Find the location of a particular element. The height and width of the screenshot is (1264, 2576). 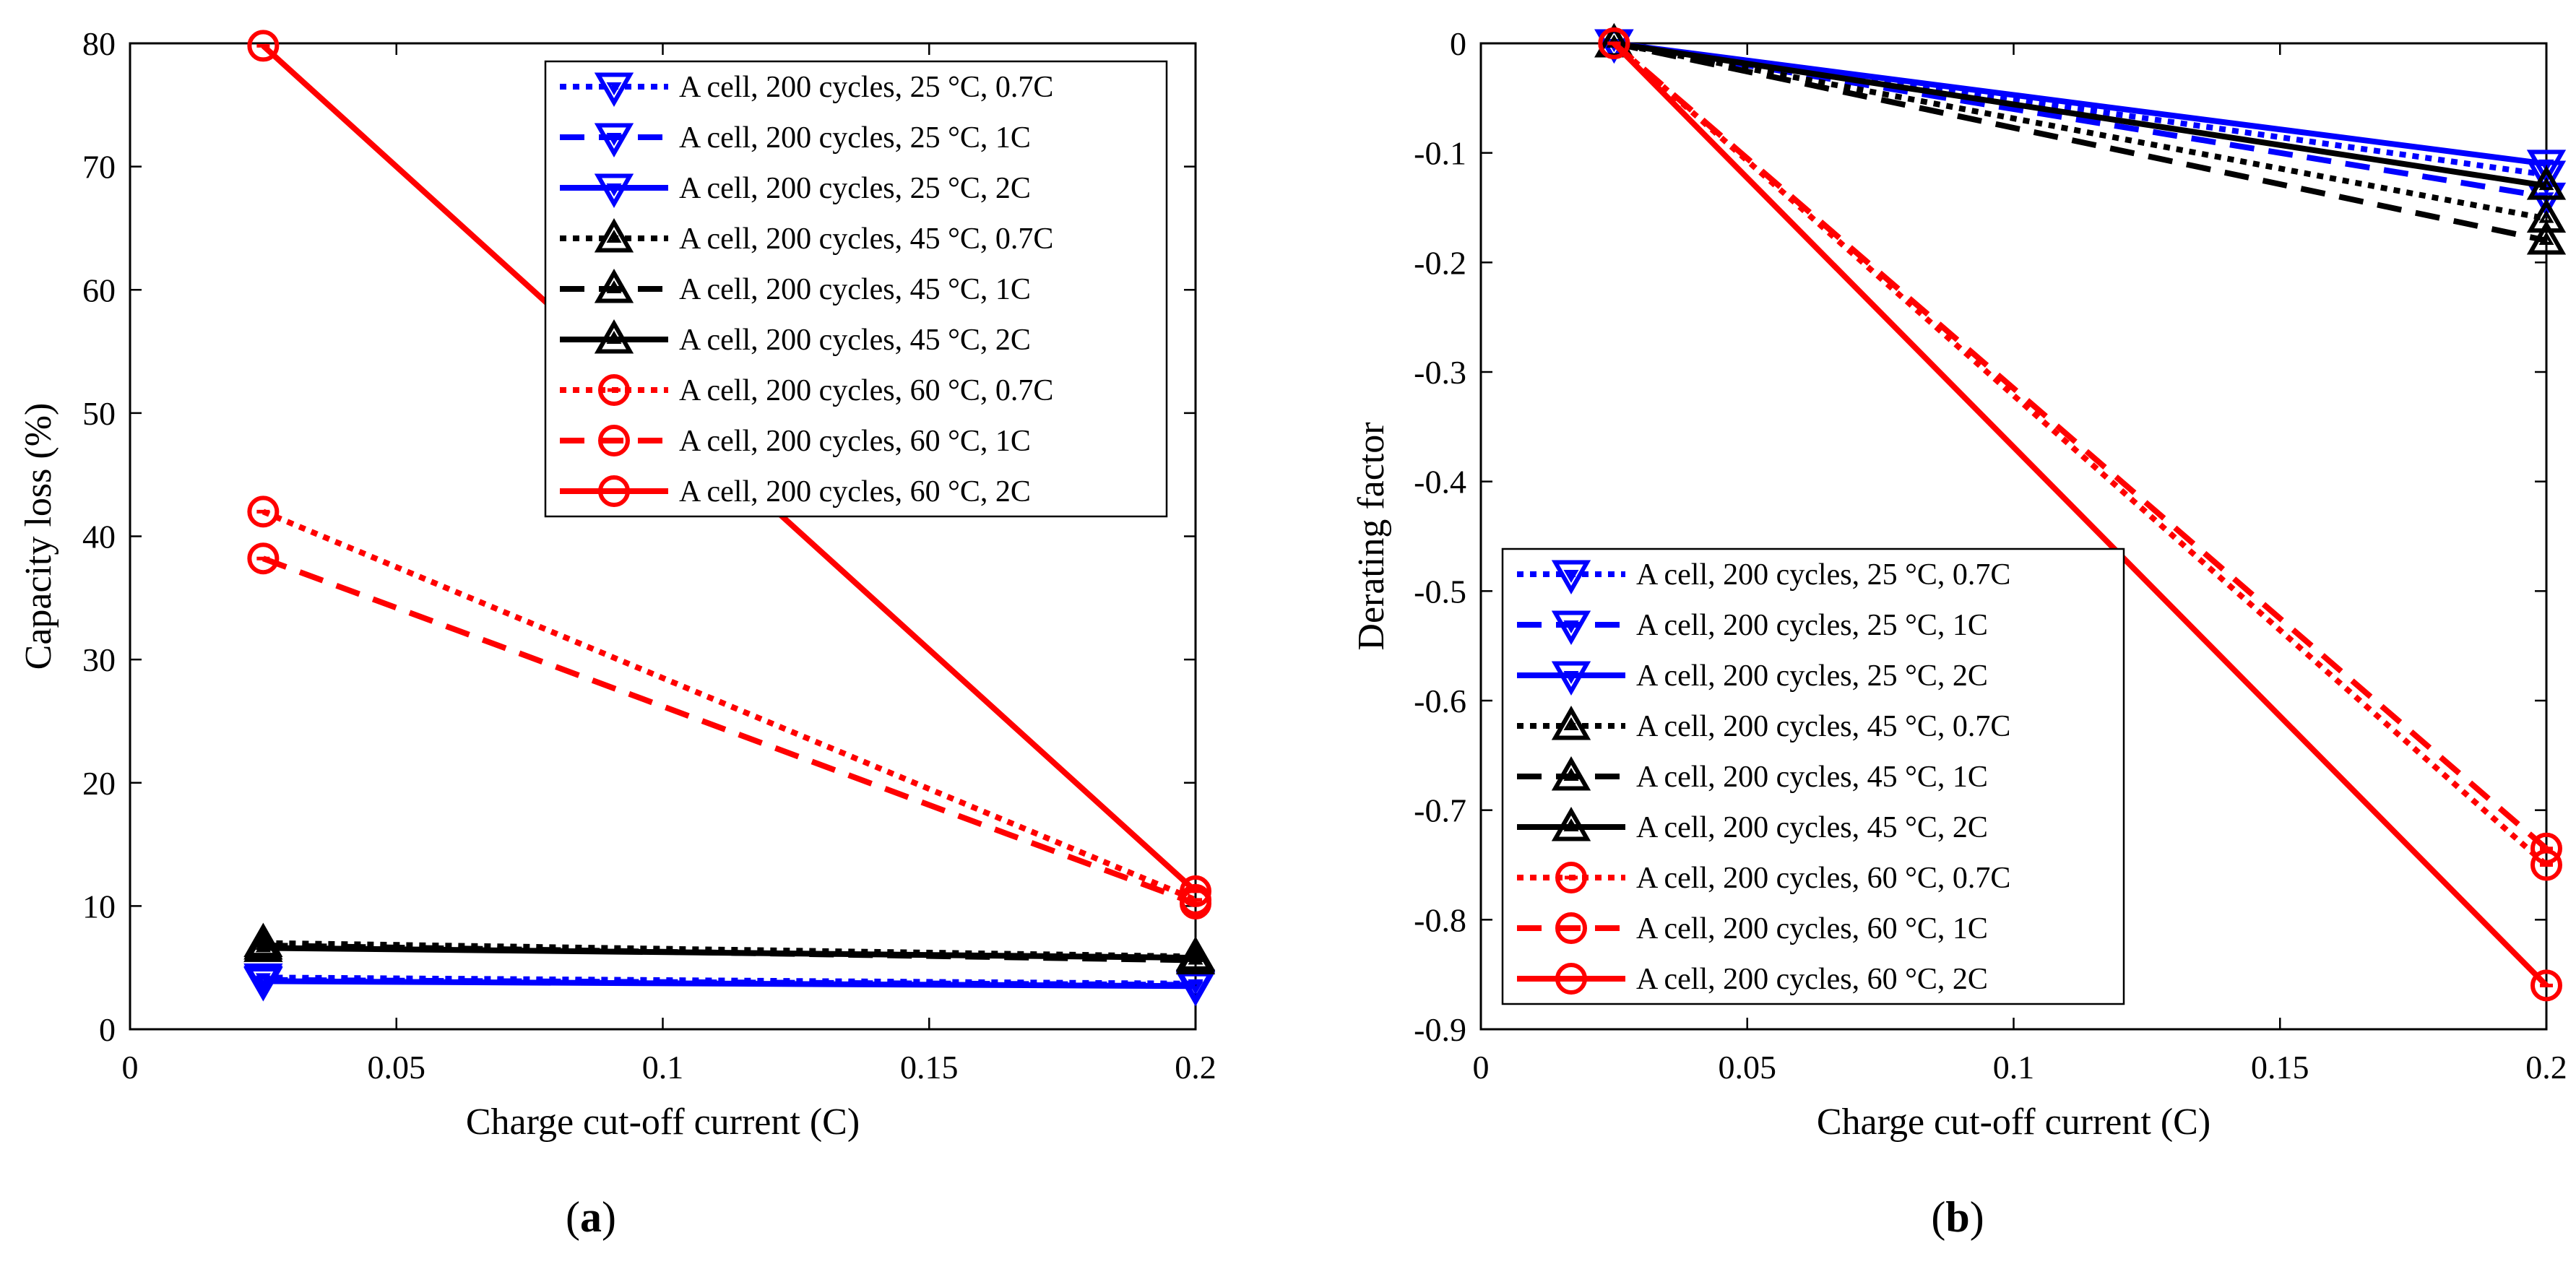

panel-b-legend-marker-a-cell-200-cycles-45-c-2c is located at coordinates (1571, 824).